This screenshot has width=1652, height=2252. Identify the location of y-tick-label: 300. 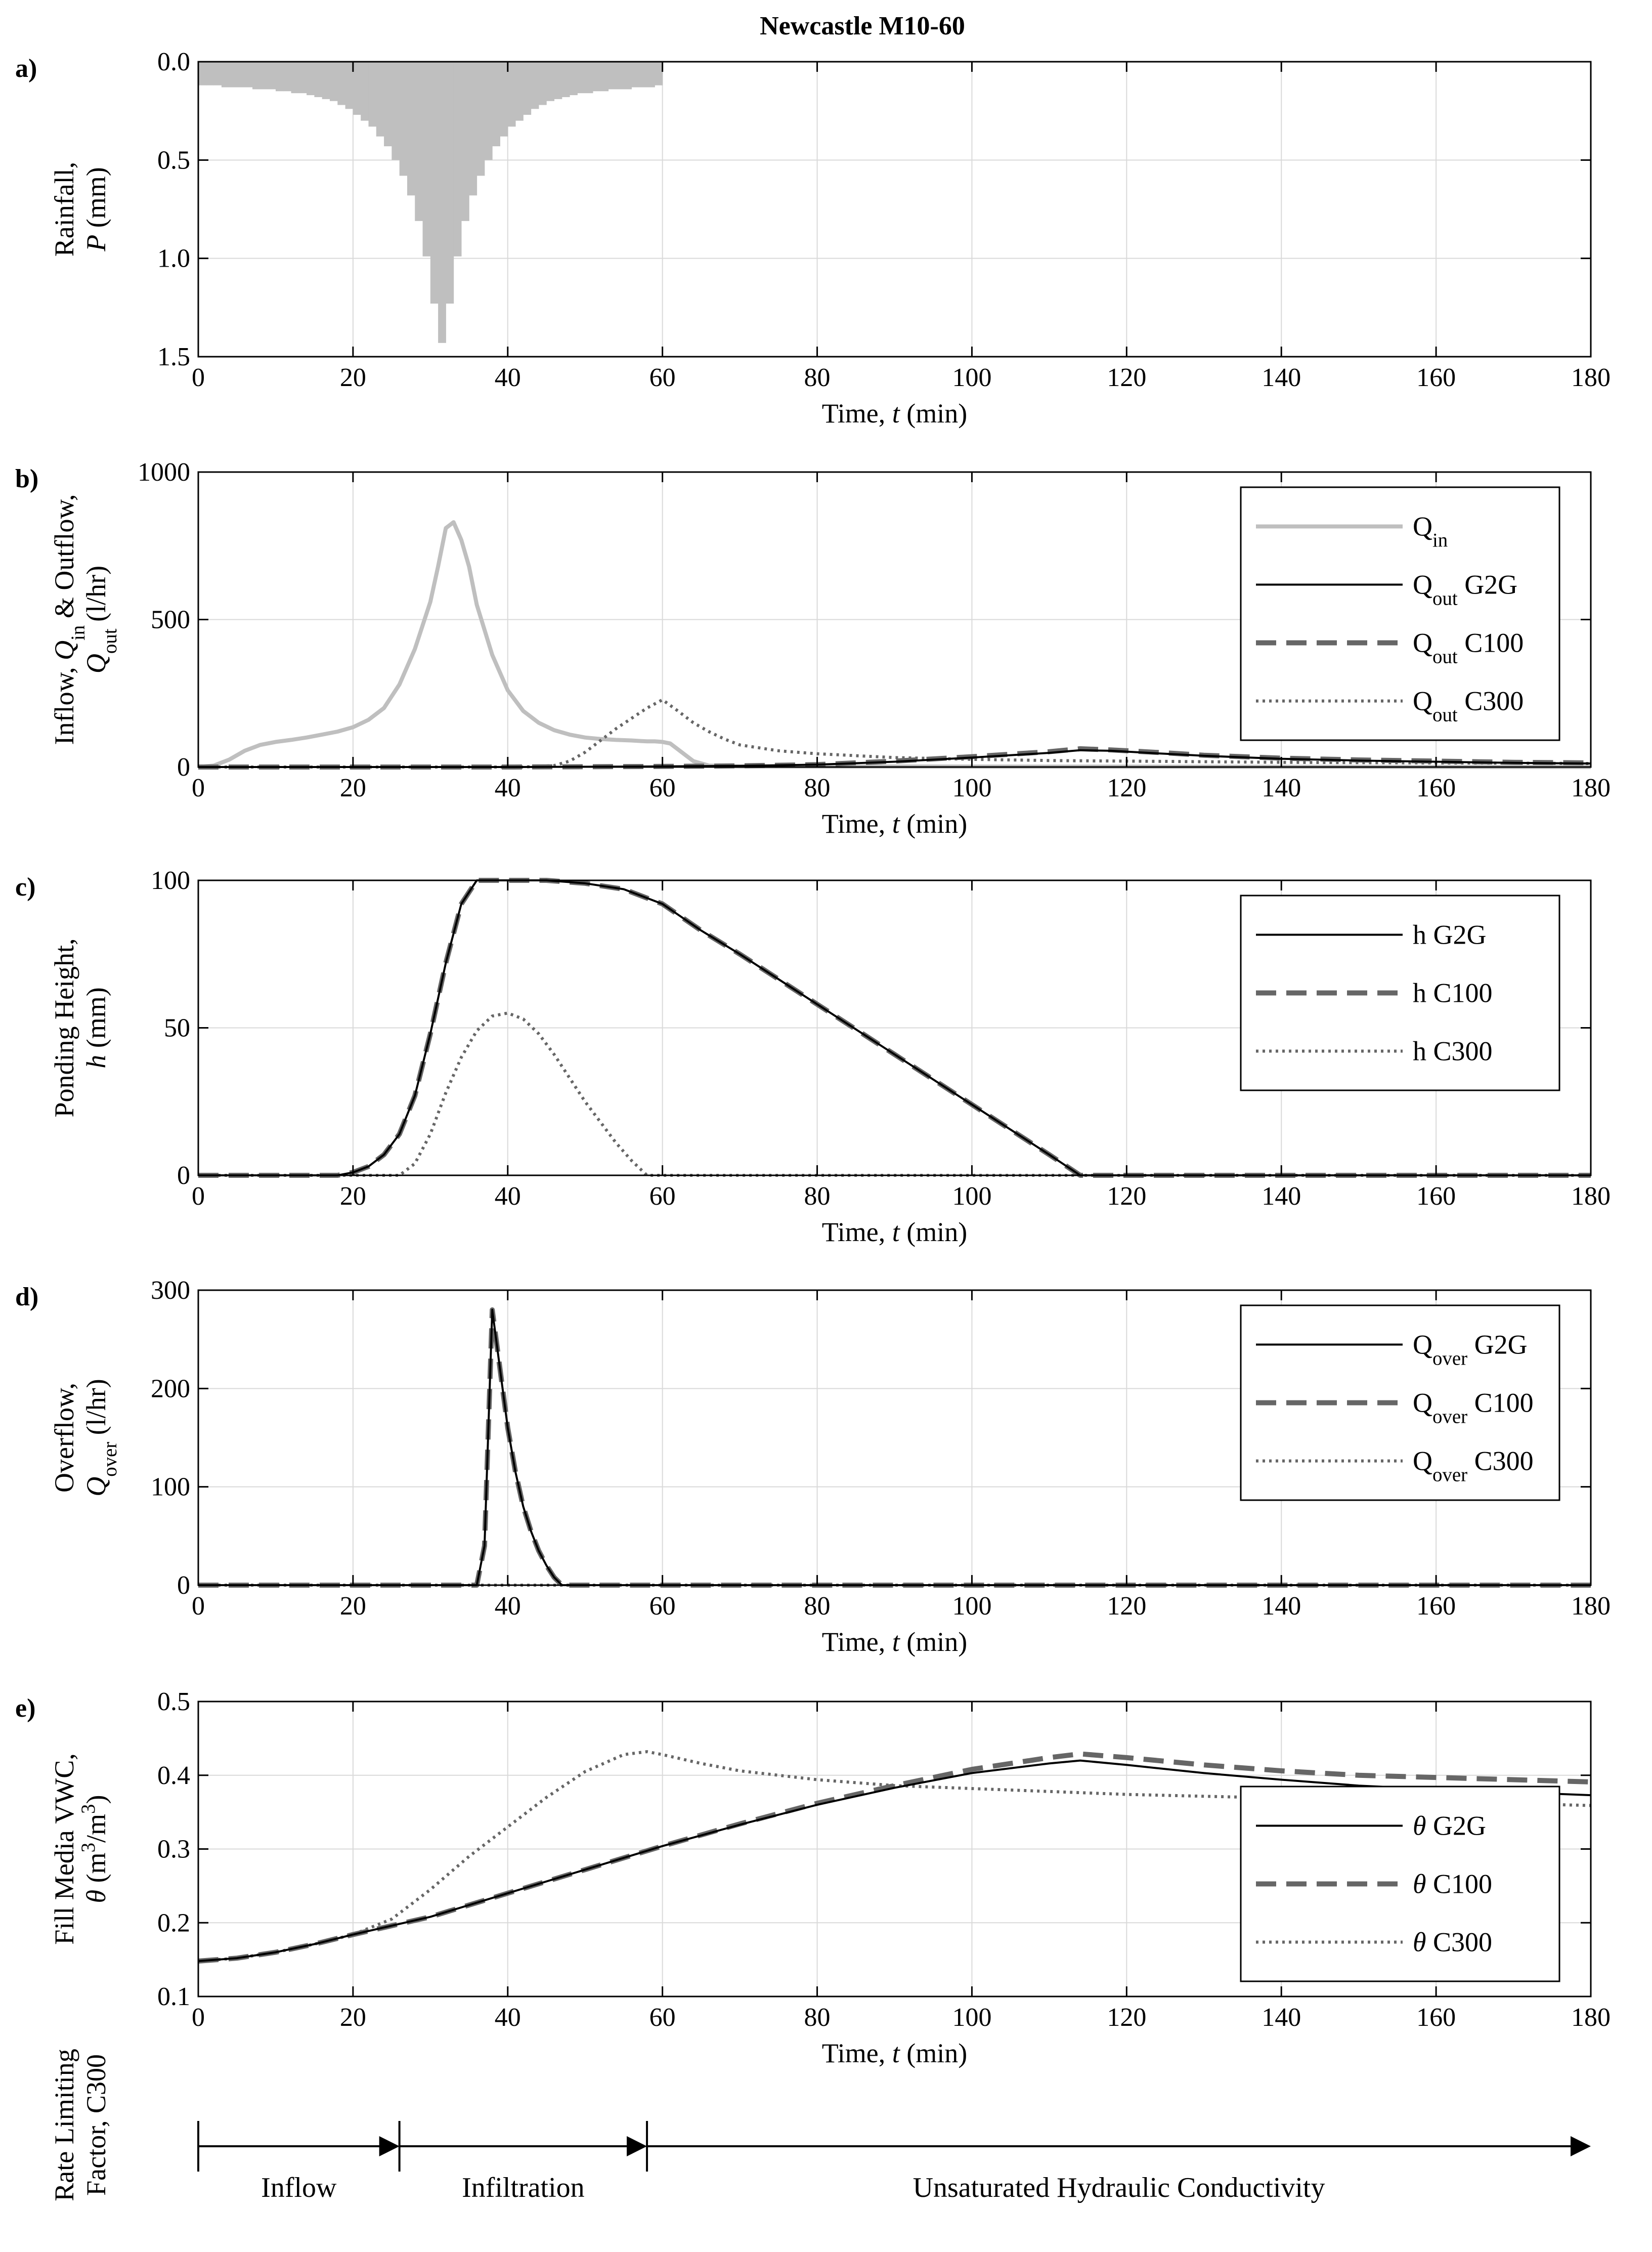
(170, 1291).